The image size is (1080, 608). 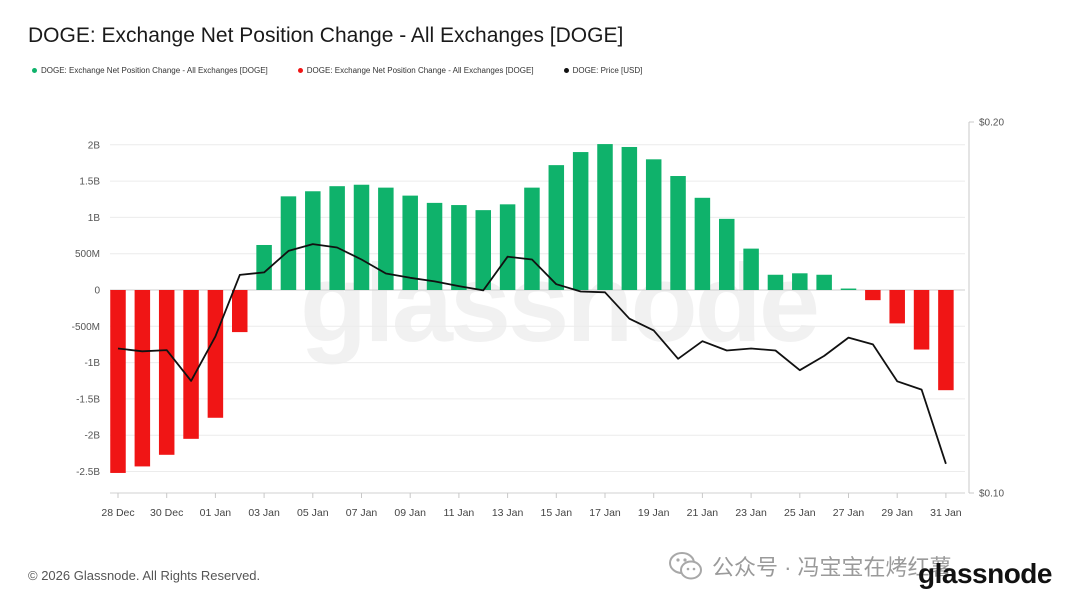 What do you see at coordinates (654, 513) in the screenshot?
I see `x-tick-label: 19 Jan` at bounding box center [654, 513].